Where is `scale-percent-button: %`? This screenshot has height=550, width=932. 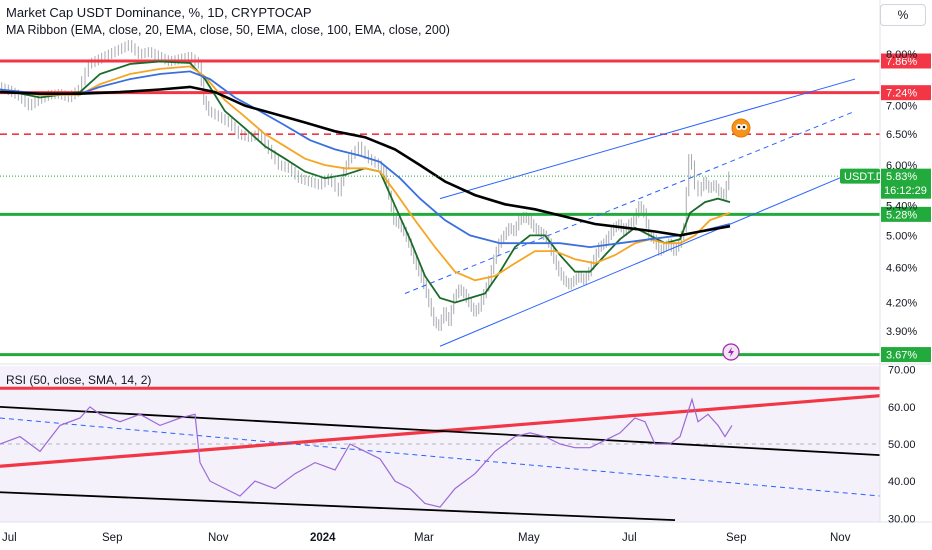 scale-percent-button: % is located at coordinates (903, 15).